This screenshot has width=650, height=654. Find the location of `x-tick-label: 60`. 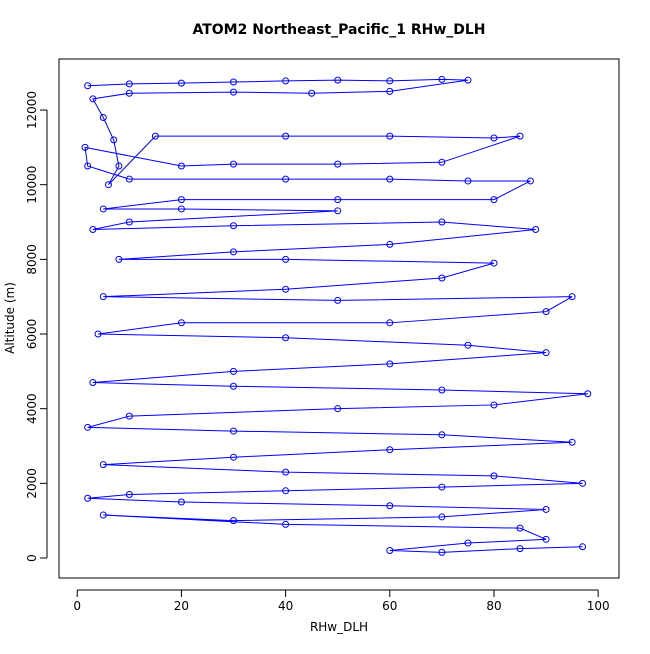

x-tick-label: 60 is located at coordinates (389, 606).